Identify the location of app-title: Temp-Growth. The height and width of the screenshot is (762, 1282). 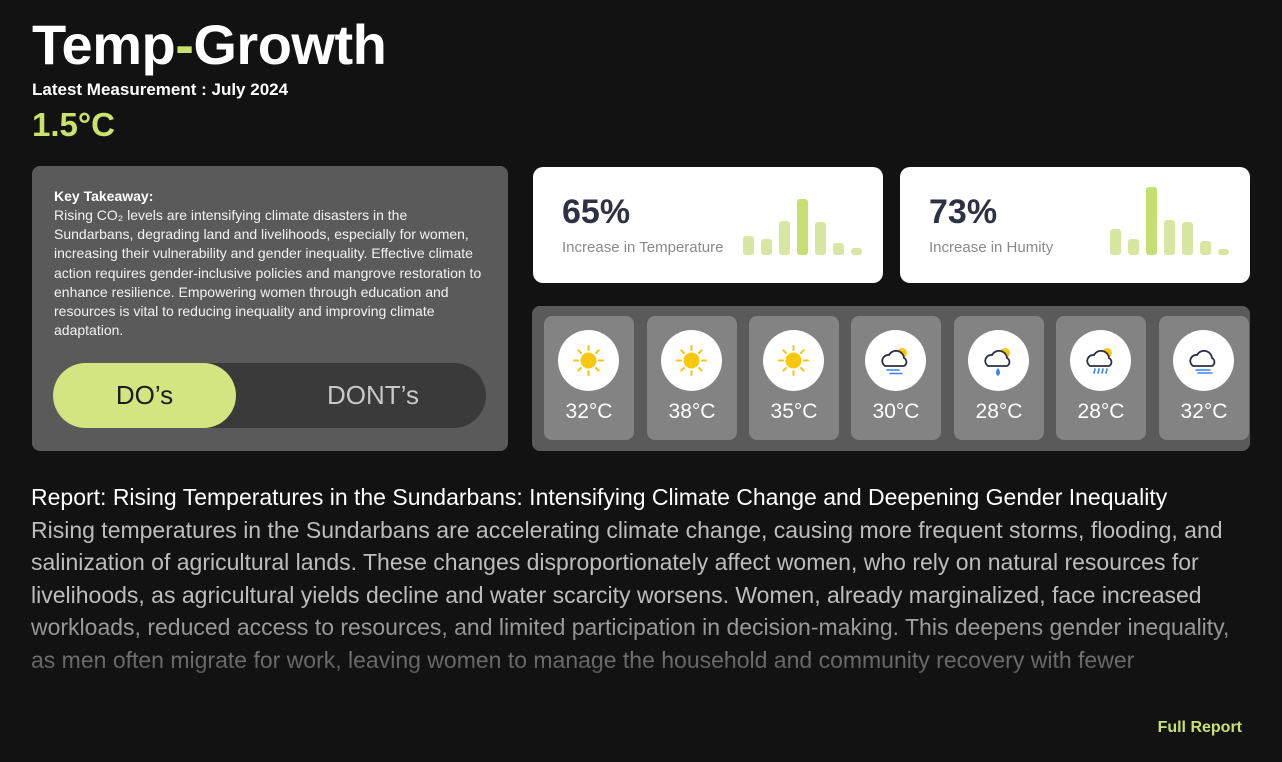
(209, 44).